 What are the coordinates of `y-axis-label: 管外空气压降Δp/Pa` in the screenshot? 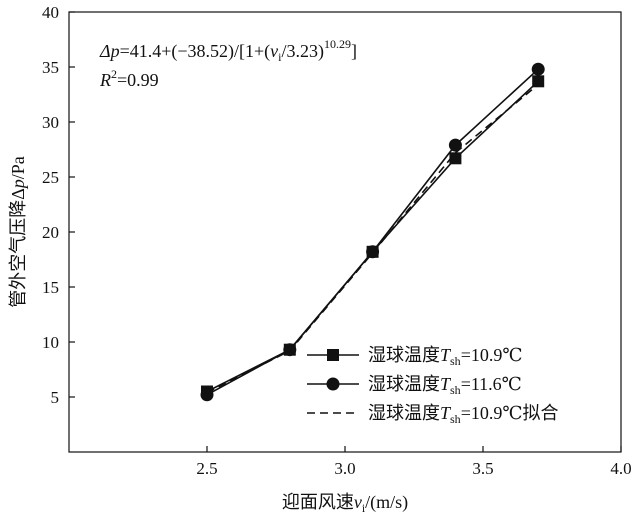 It's located at (18, 232).